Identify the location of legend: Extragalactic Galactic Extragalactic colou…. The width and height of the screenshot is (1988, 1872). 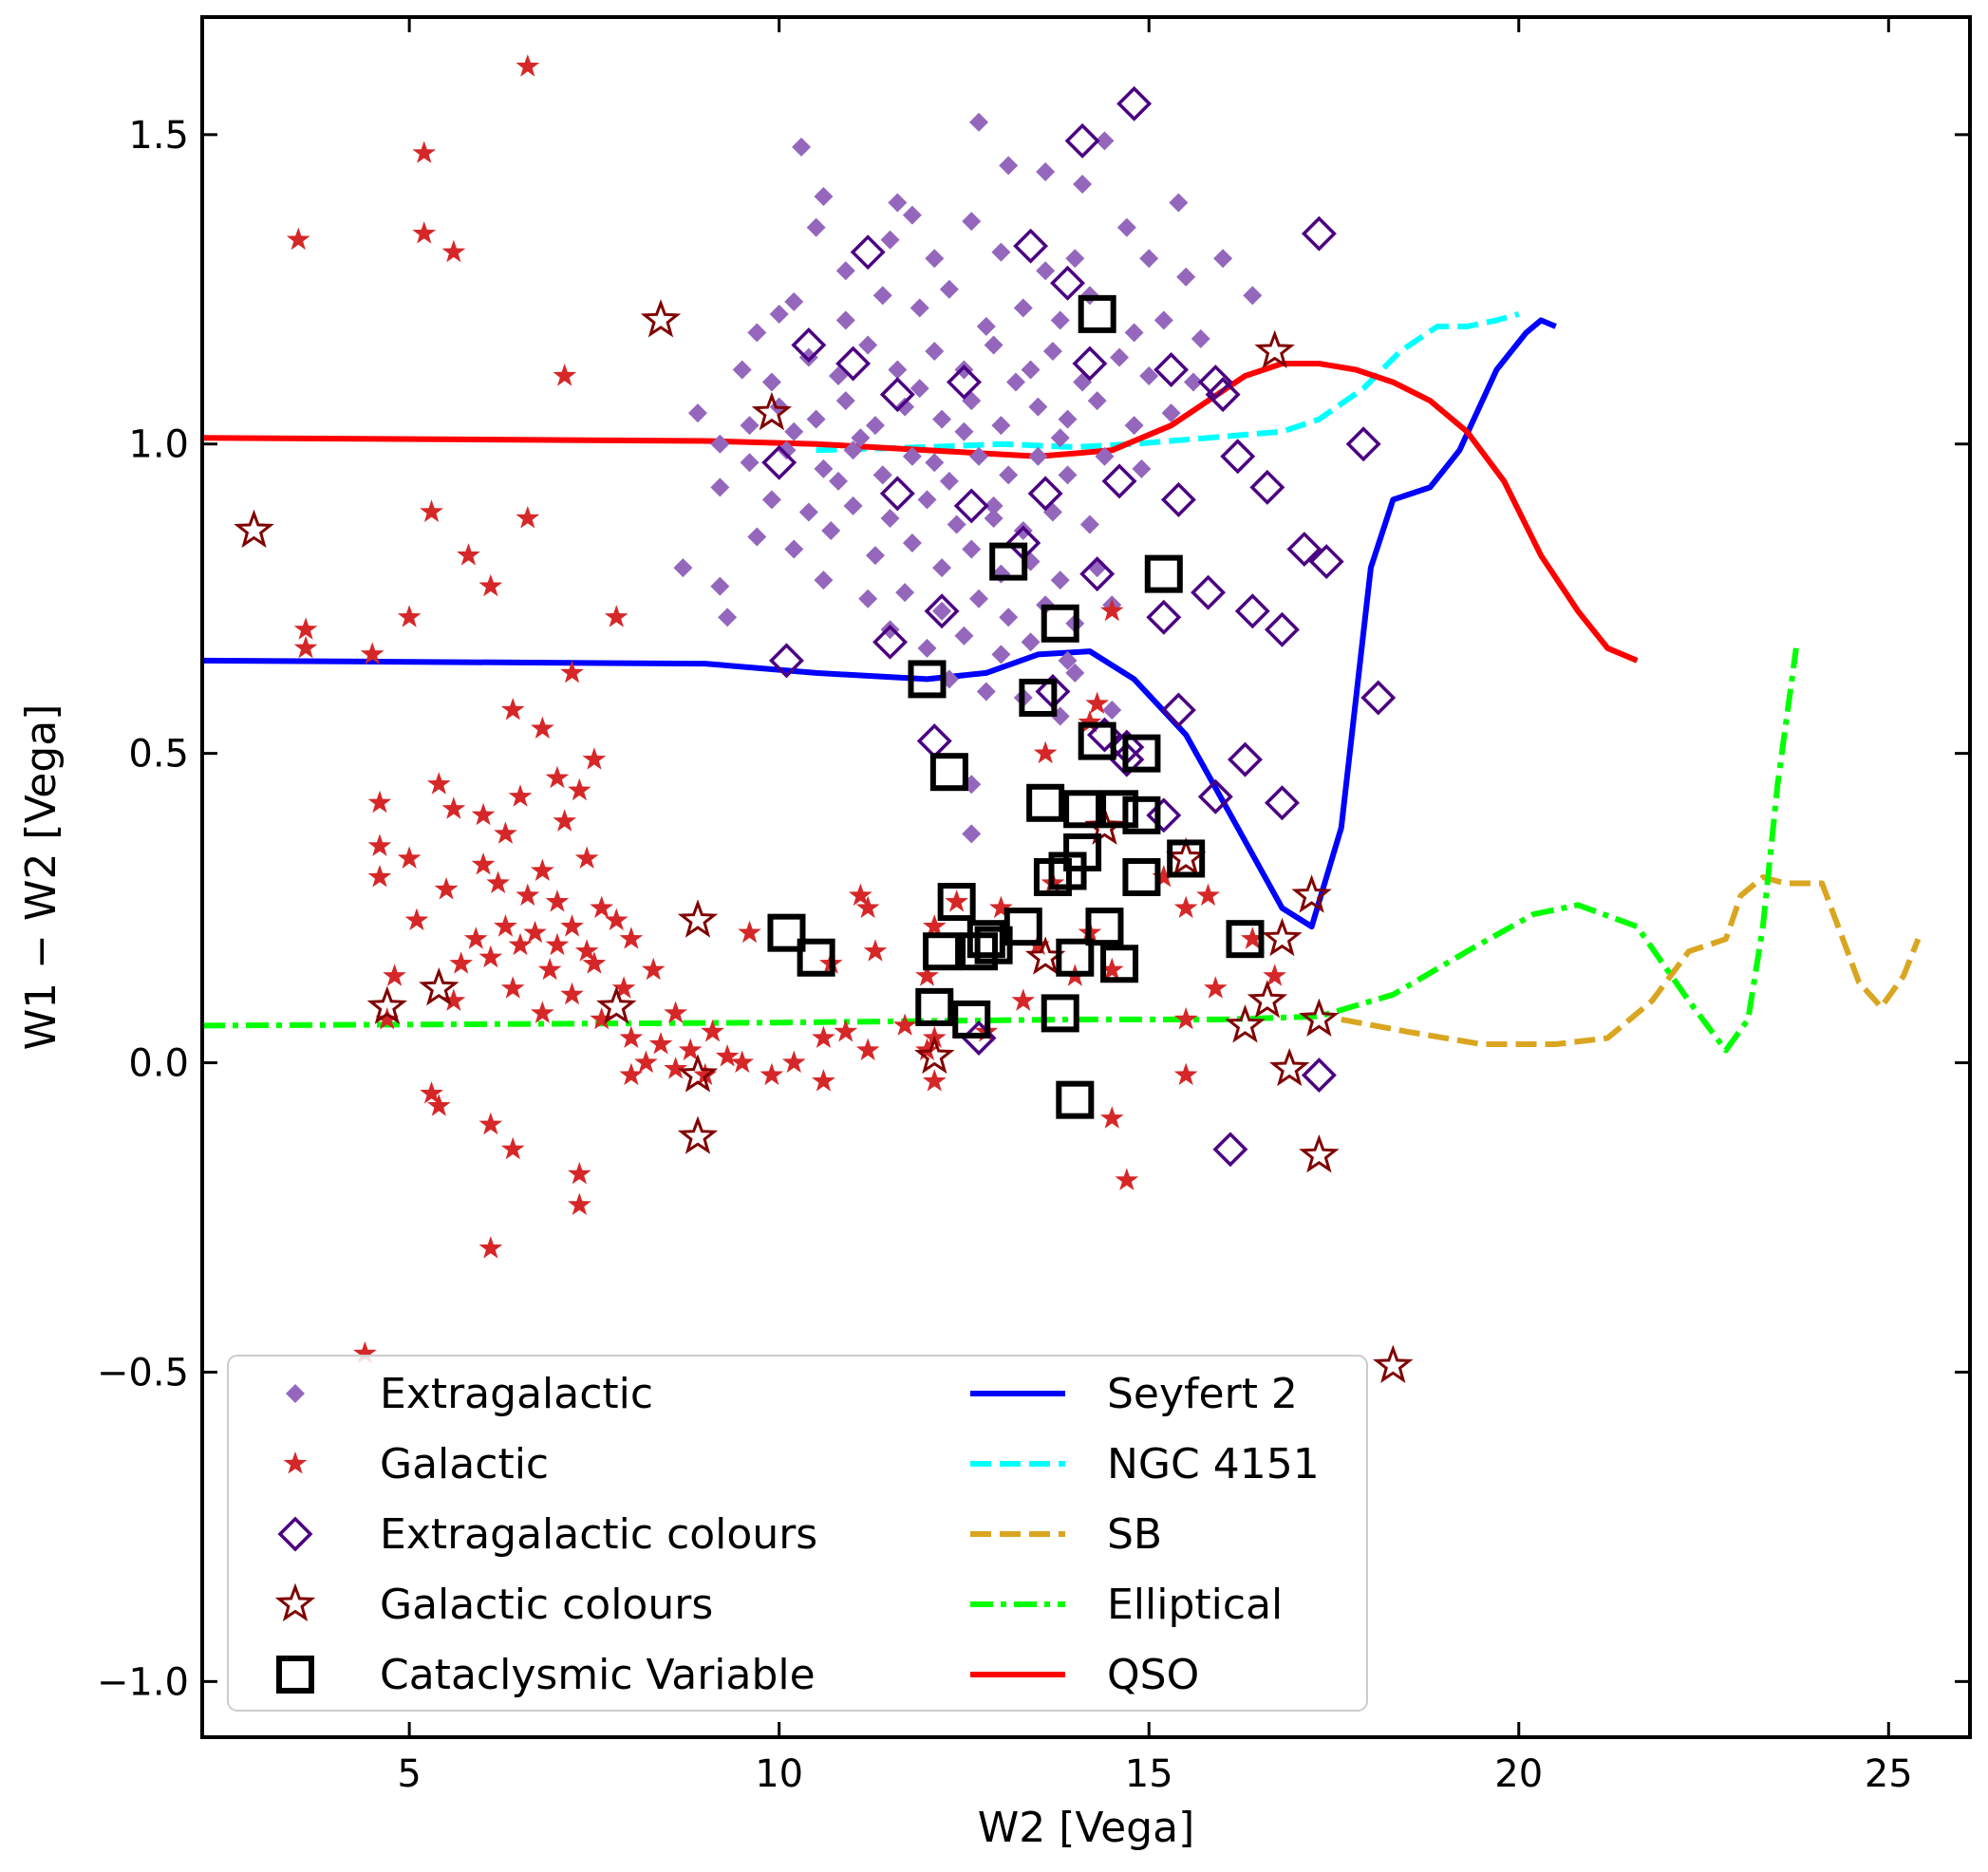
(797, 1534).